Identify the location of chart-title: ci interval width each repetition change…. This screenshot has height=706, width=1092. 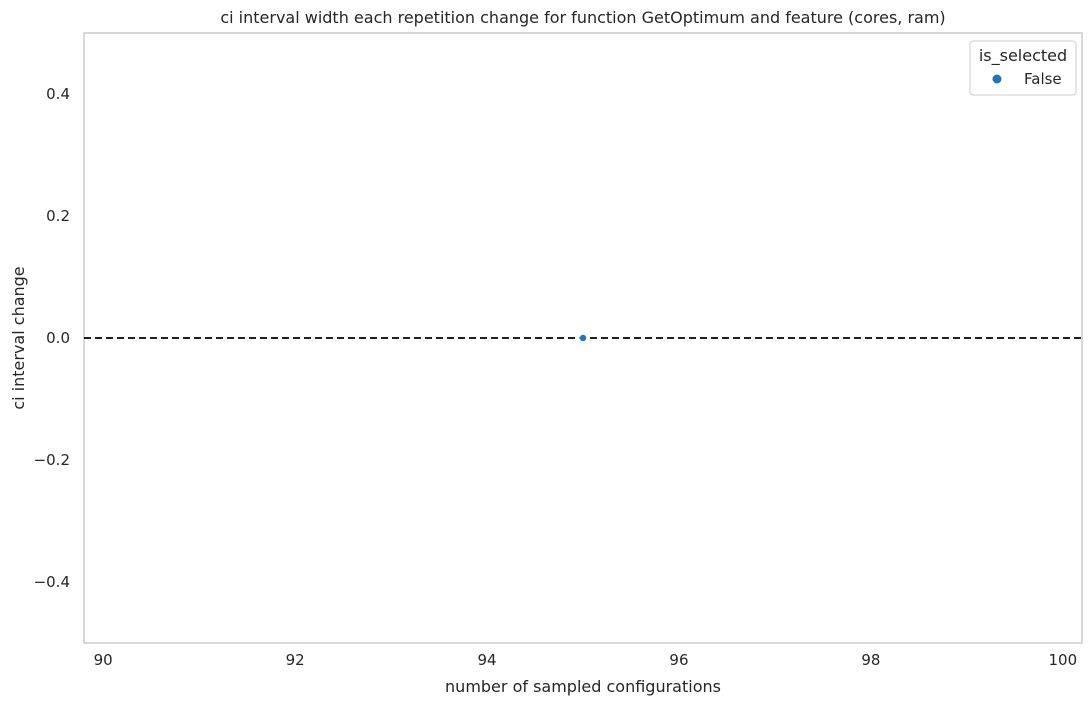
(582, 17).